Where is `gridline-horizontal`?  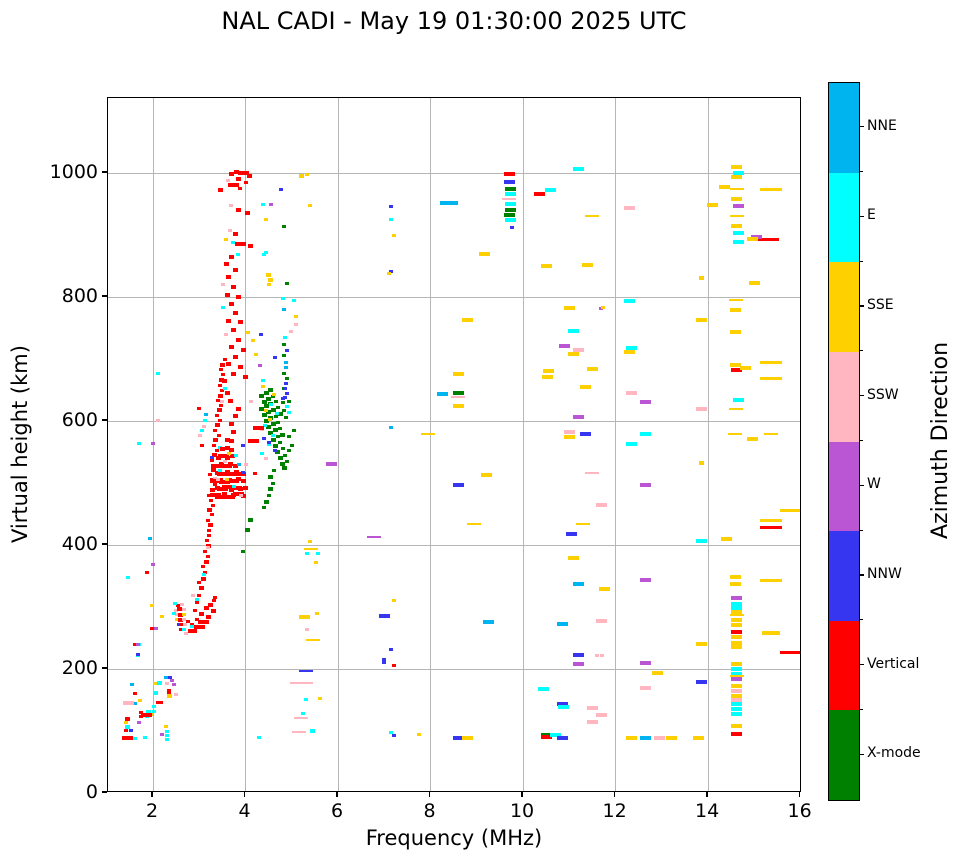 gridline-horizontal is located at coordinates (454, 545).